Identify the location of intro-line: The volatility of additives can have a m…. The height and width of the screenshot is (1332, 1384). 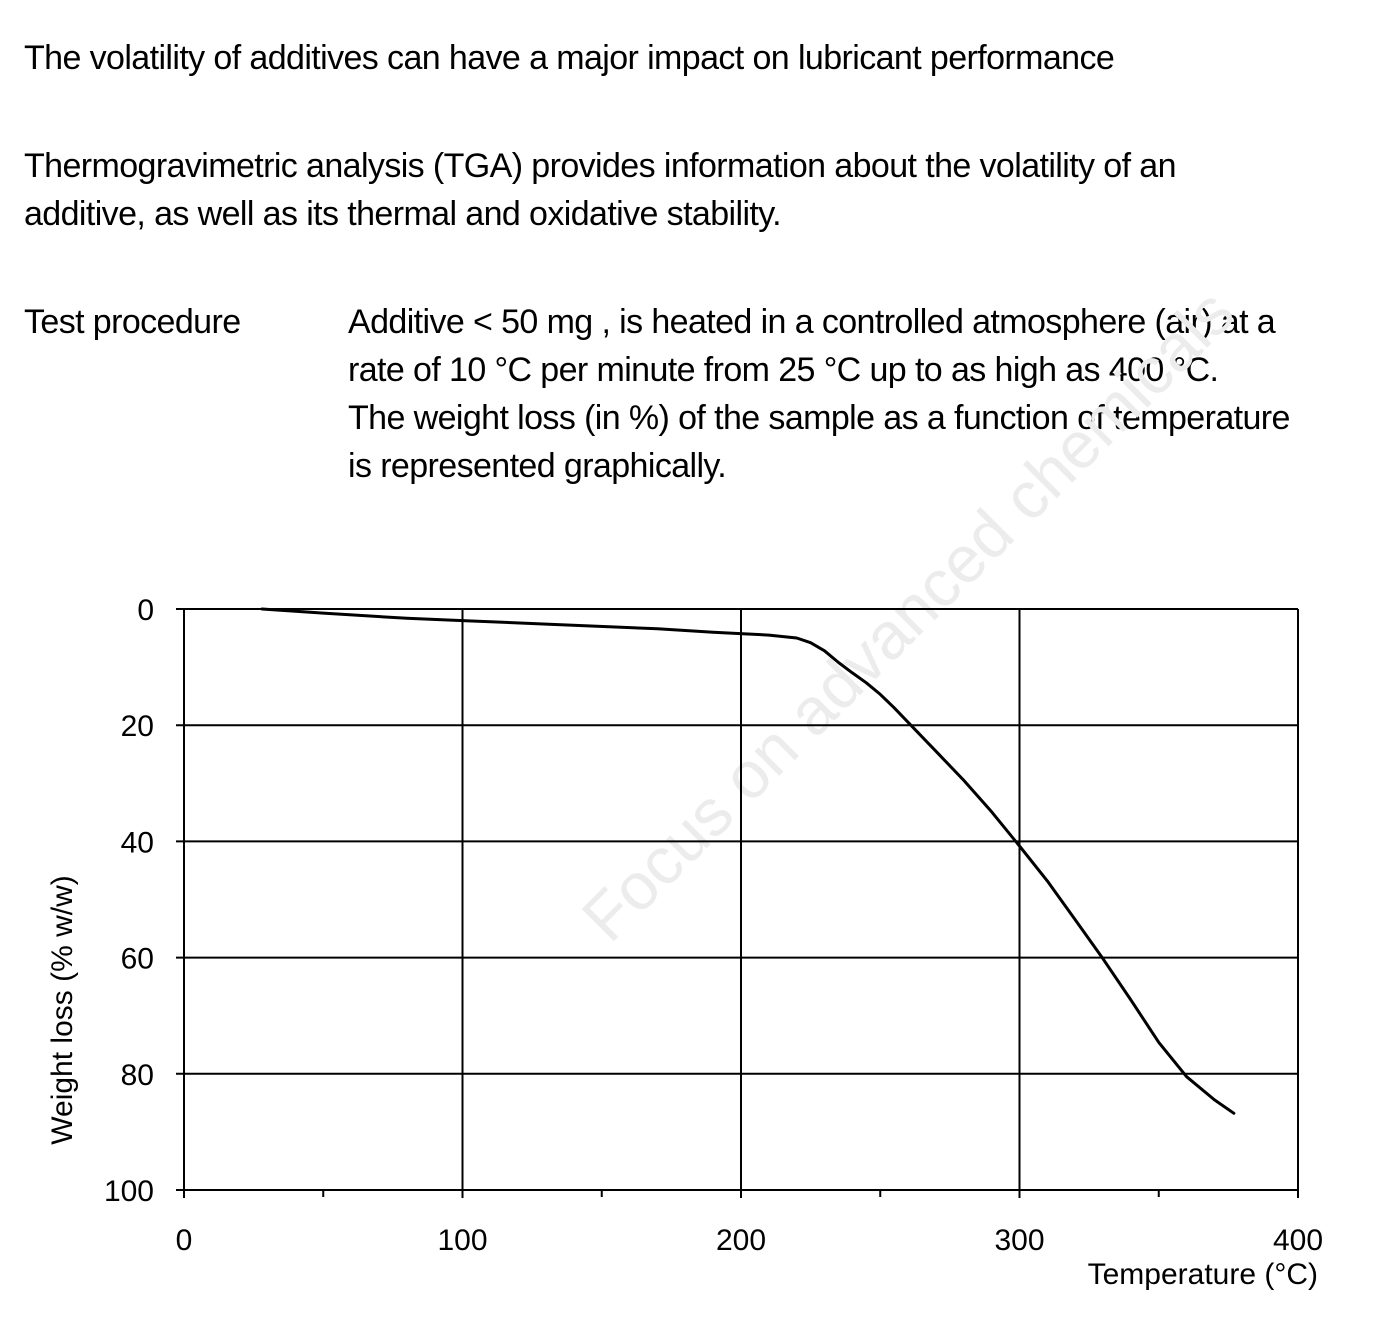
(569, 58).